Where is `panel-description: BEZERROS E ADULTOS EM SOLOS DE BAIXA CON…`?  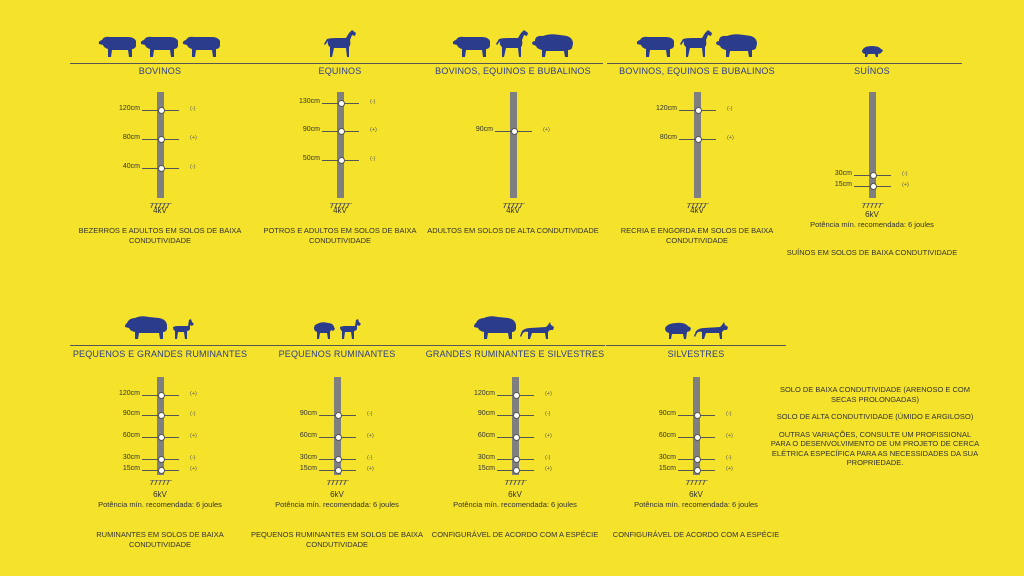 panel-description: BEZERROS E ADULTOS EM SOLOS DE BAIXA CON… is located at coordinates (160, 235).